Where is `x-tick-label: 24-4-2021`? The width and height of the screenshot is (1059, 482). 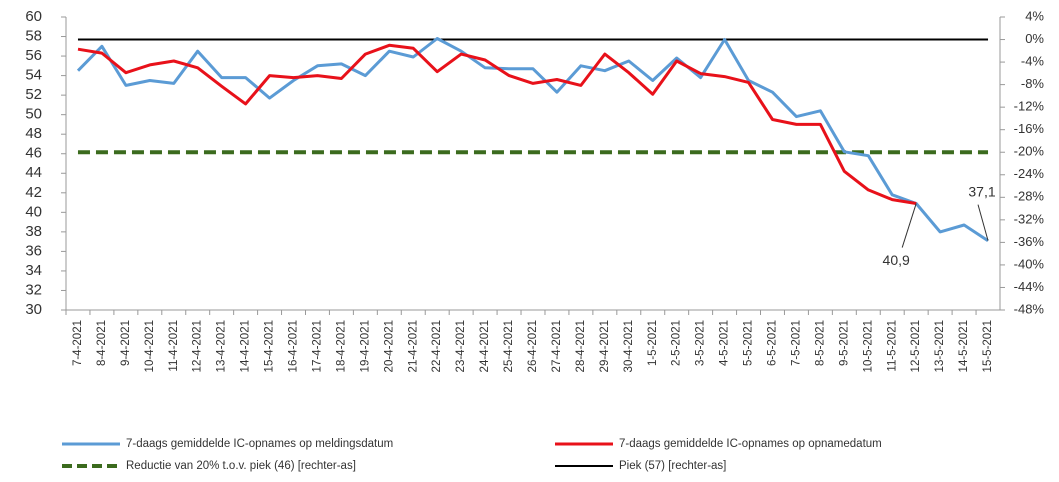
x-tick-label: 24-4-2021 is located at coordinates (485, 346).